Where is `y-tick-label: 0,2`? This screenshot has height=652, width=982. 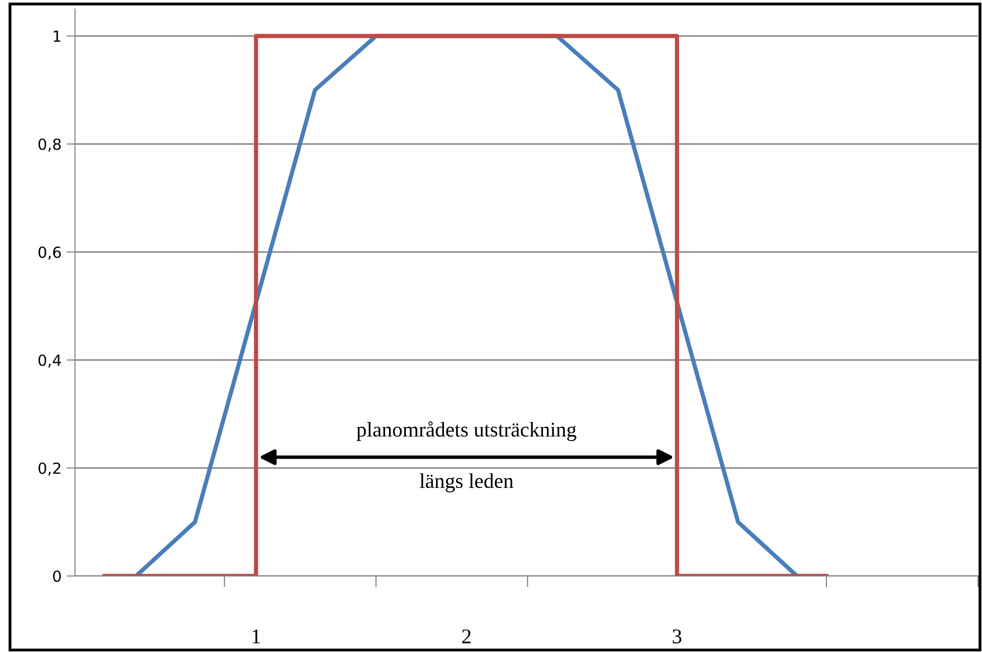 y-tick-label: 0,2 is located at coordinates (49, 469).